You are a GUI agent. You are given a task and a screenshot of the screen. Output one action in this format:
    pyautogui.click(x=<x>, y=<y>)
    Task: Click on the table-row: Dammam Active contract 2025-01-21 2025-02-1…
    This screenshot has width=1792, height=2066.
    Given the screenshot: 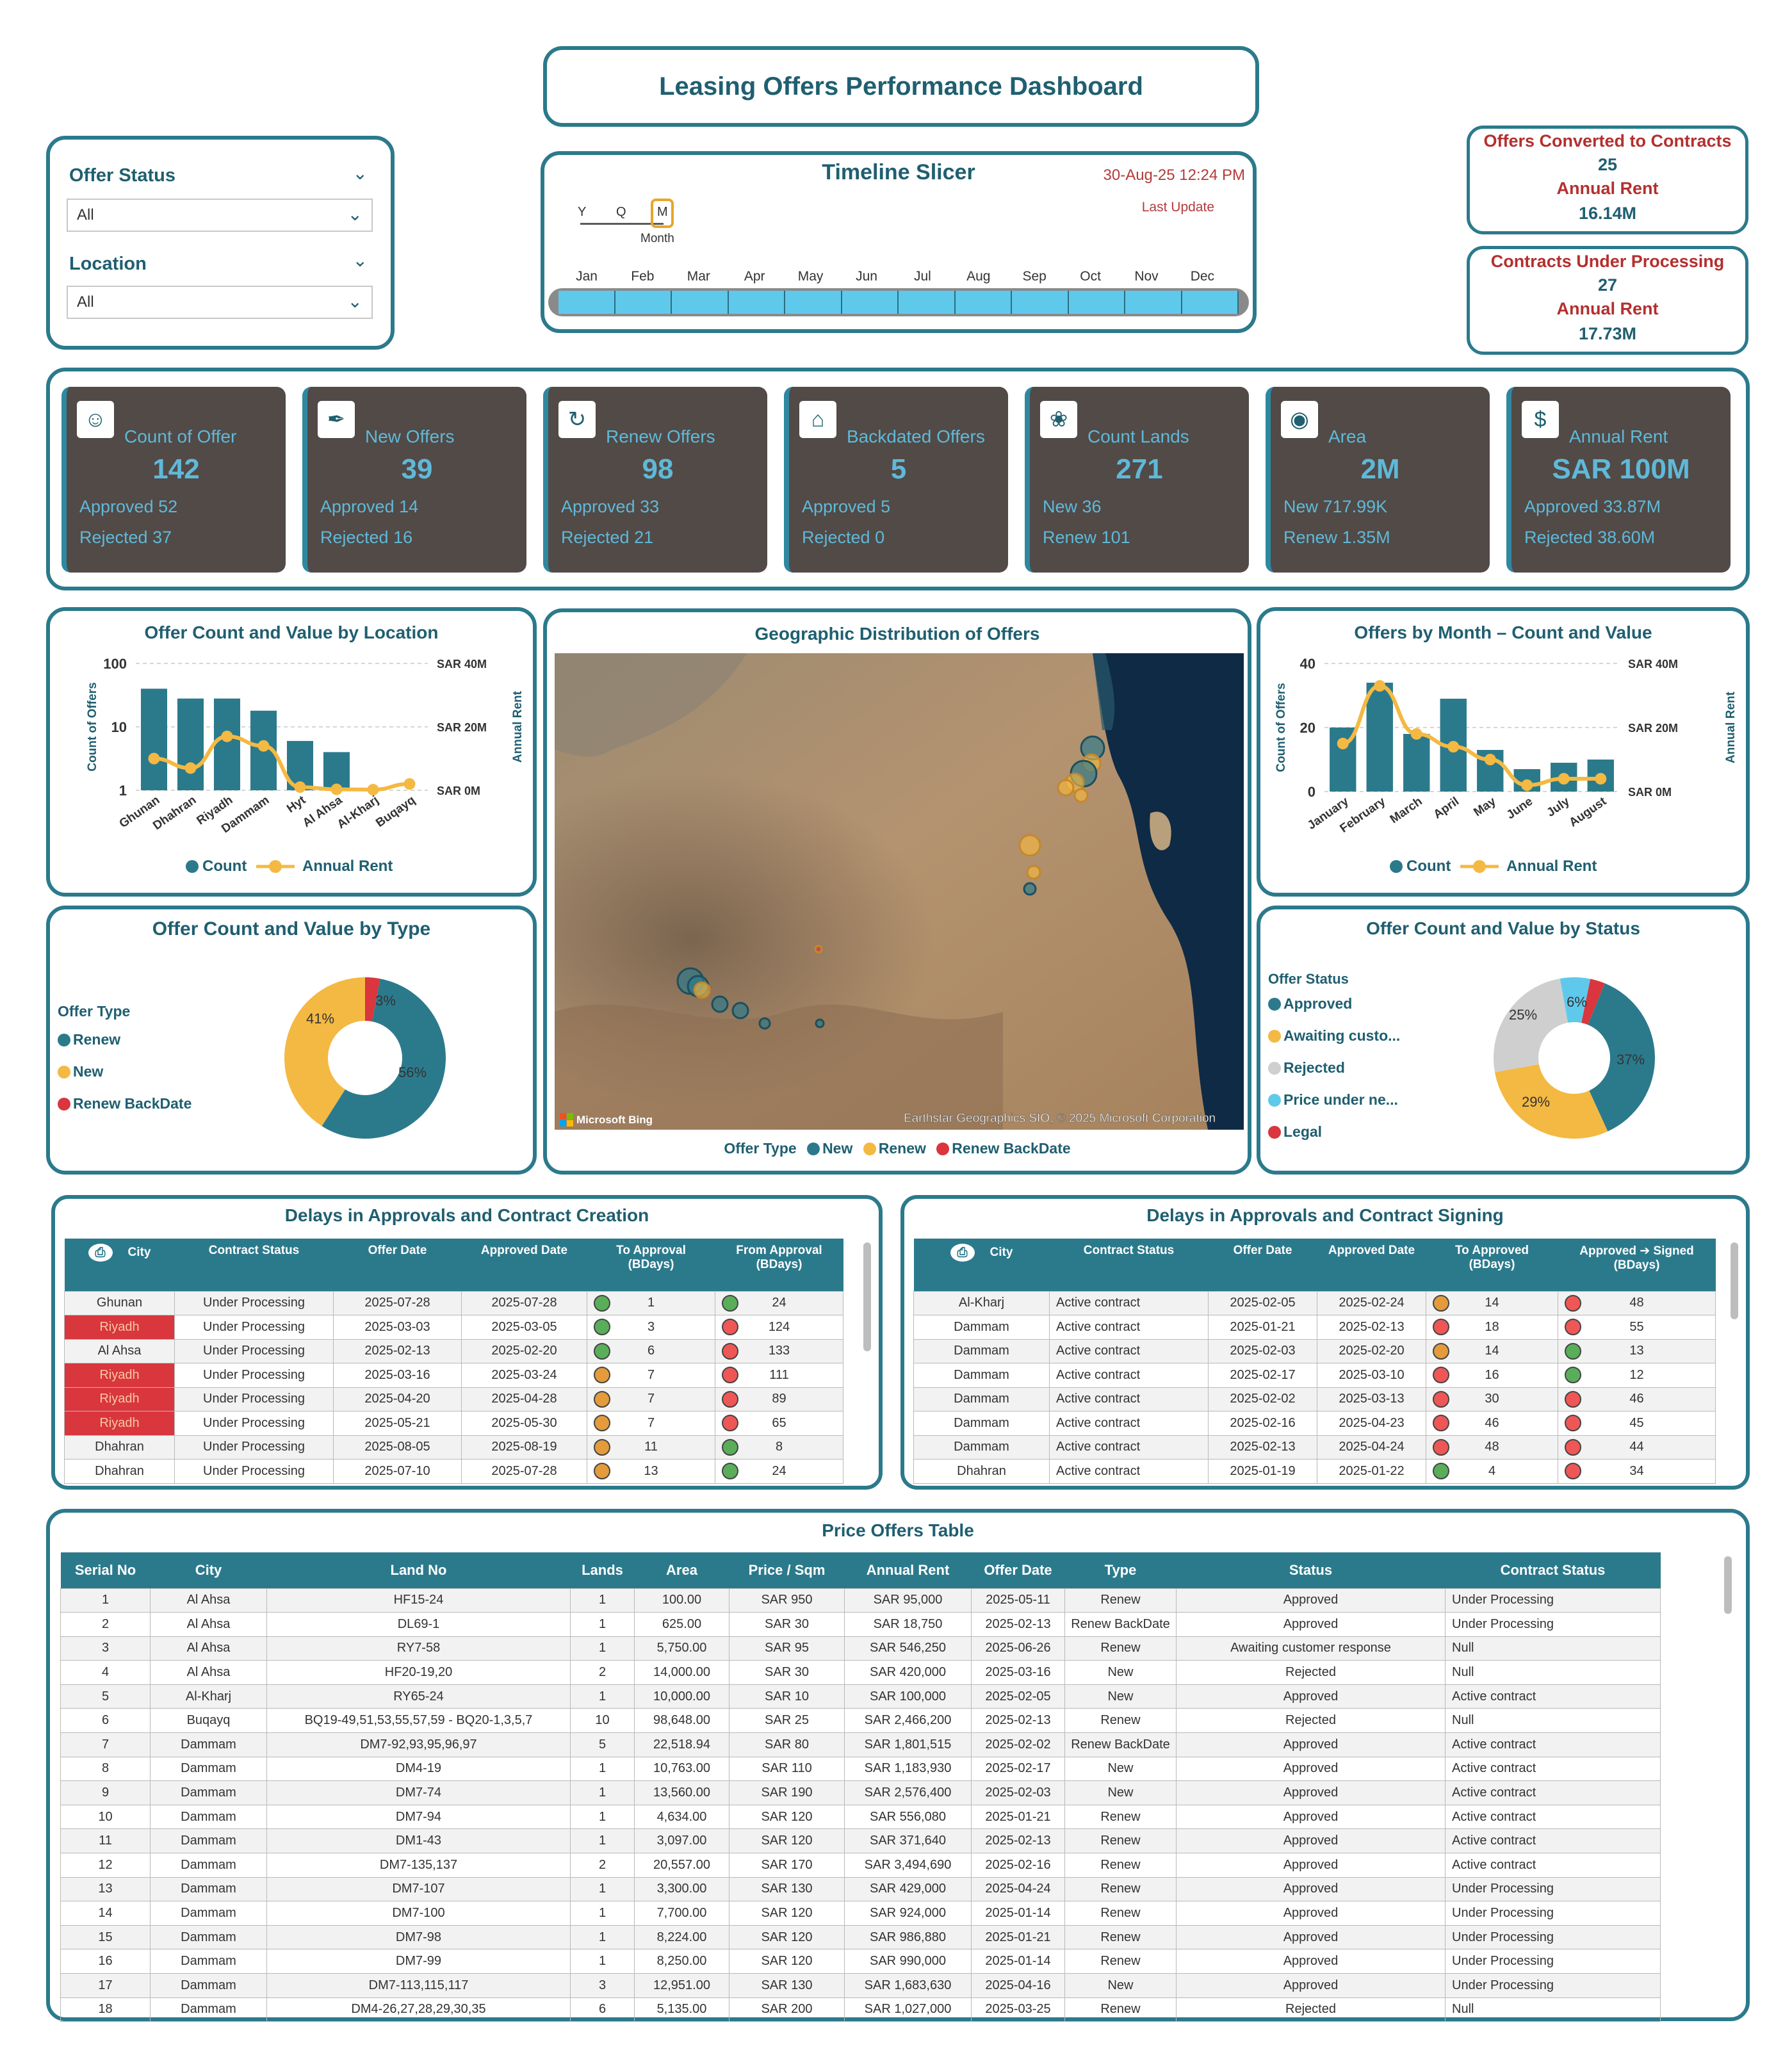 What is the action you would take?
    pyautogui.click(x=1315, y=1327)
    